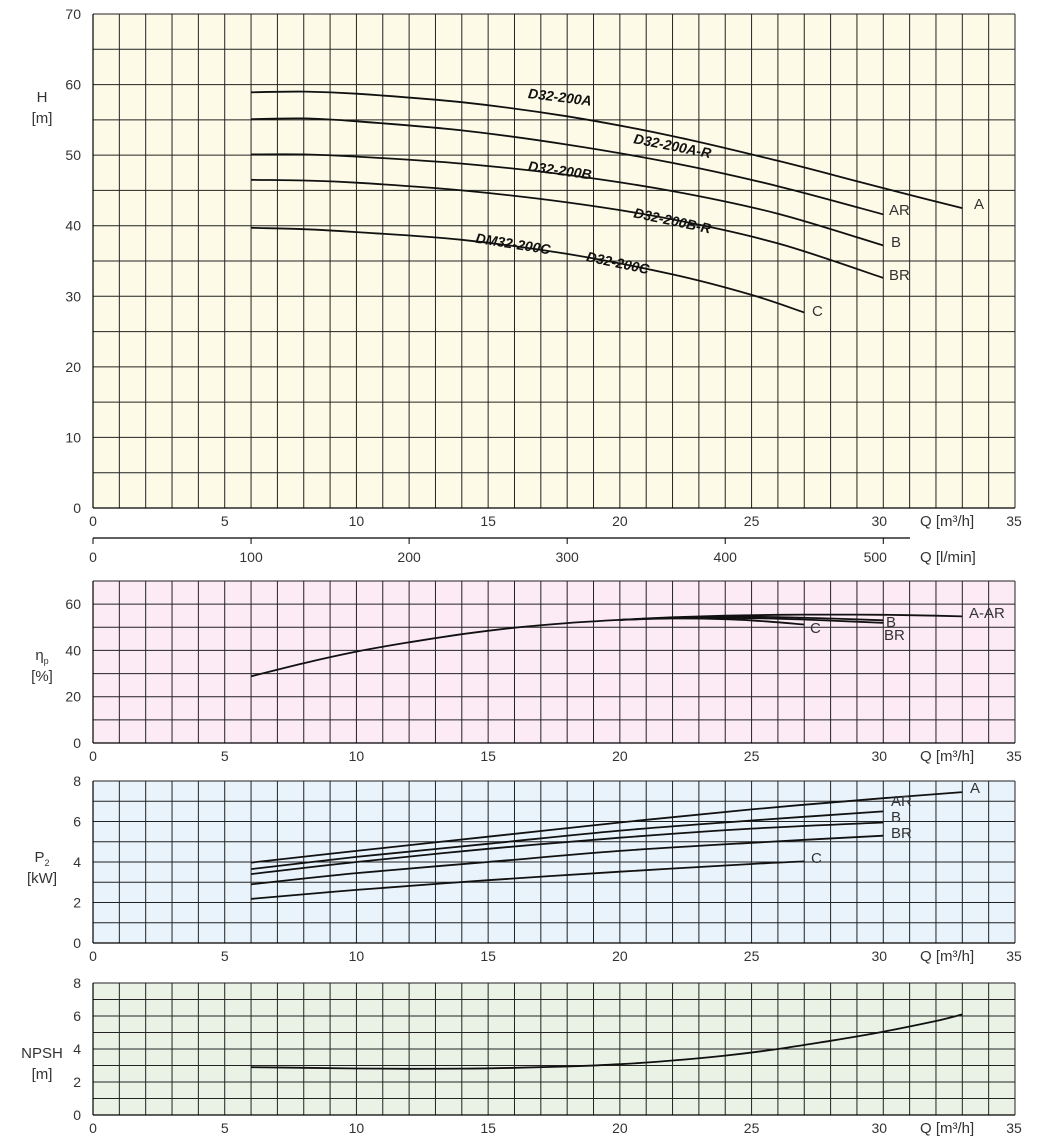 This screenshot has height=1141, width=1038. What do you see at coordinates (528, 270) in the screenshot?
I see `curve-head-c` at bounding box center [528, 270].